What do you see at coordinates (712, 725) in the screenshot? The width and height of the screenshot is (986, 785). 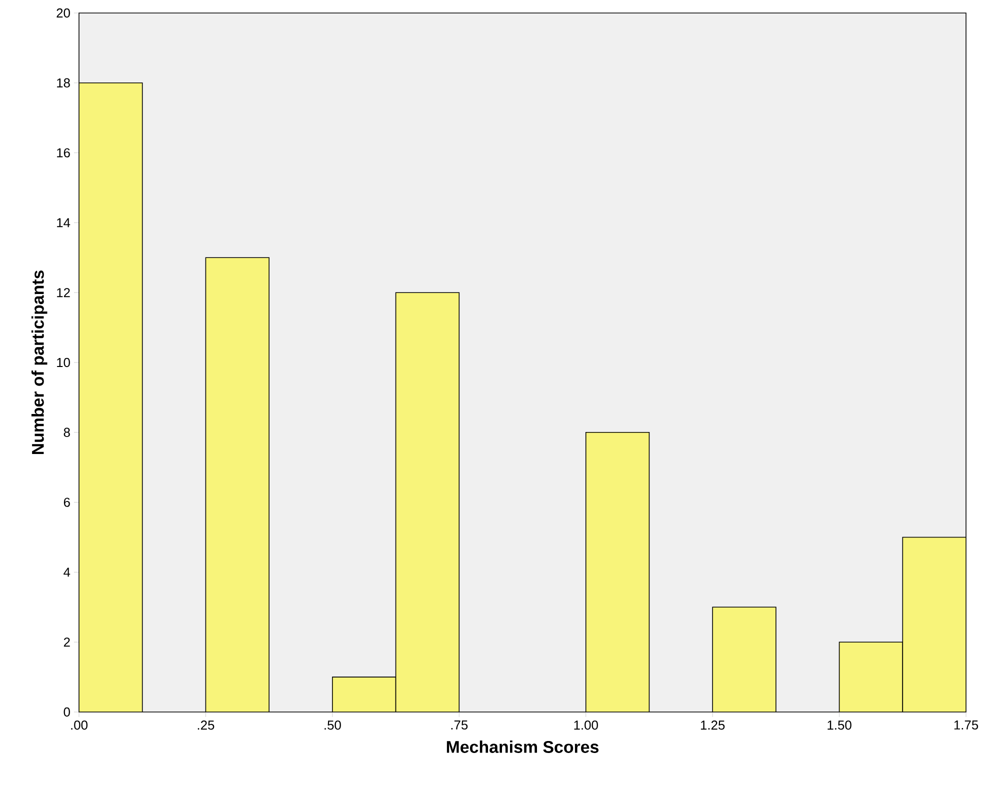 I see `x-tick-label: 1.25` at bounding box center [712, 725].